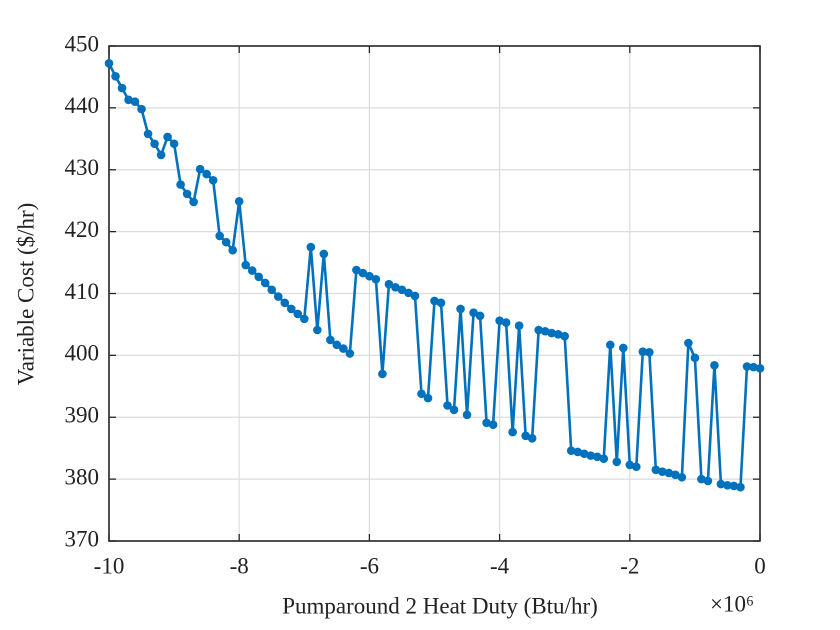  I want to click on x-tick-label: 0, so click(760, 565).